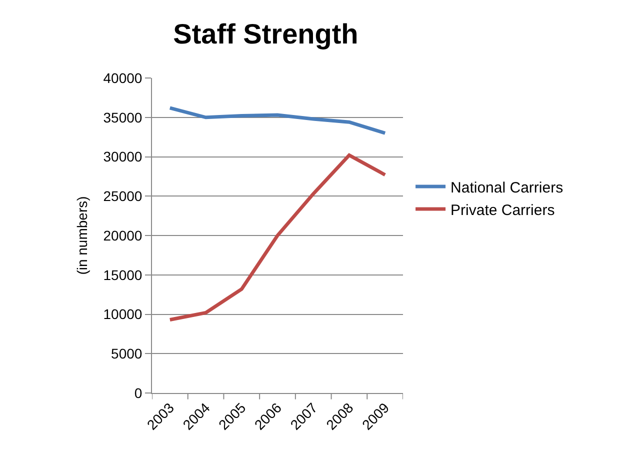 The height and width of the screenshot is (473, 618). What do you see at coordinates (122, 117) in the screenshot?
I see `y-tick-label: 35000` at bounding box center [122, 117].